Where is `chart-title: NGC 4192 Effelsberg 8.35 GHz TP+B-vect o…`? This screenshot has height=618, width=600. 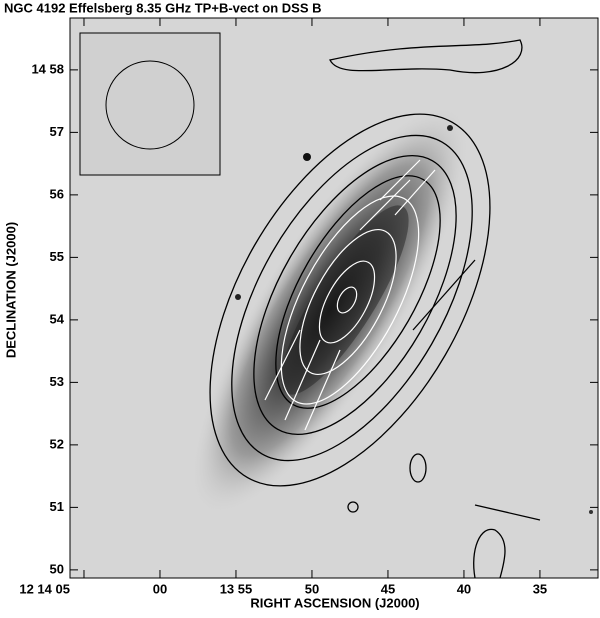 chart-title: NGC 4192 Effelsberg 8.35 GHz TP+B-vect o… is located at coordinates (163, 7).